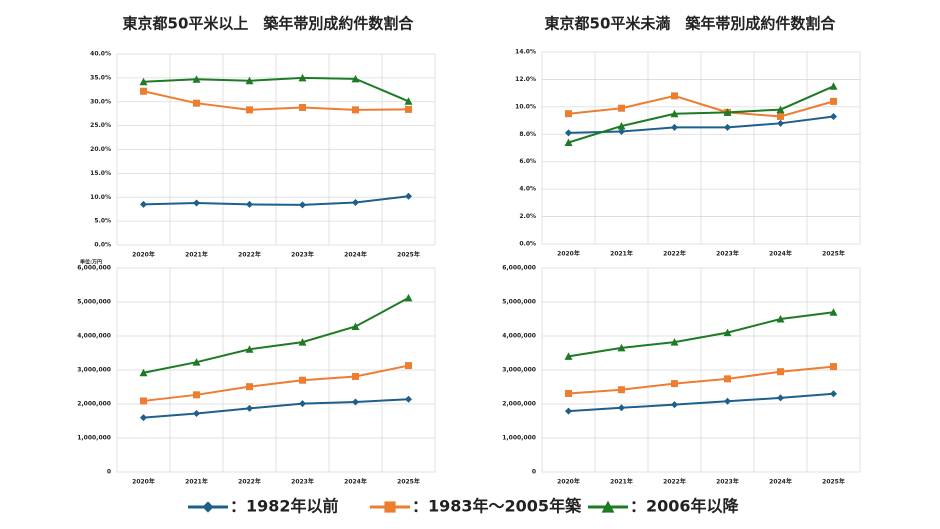 Image resolution: width=940 pixels, height=529 pixels. What do you see at coordinates (94, 404) in the screenshot?
I see `y-tick-label: 2,000,000` at bounding box center [94, 404].